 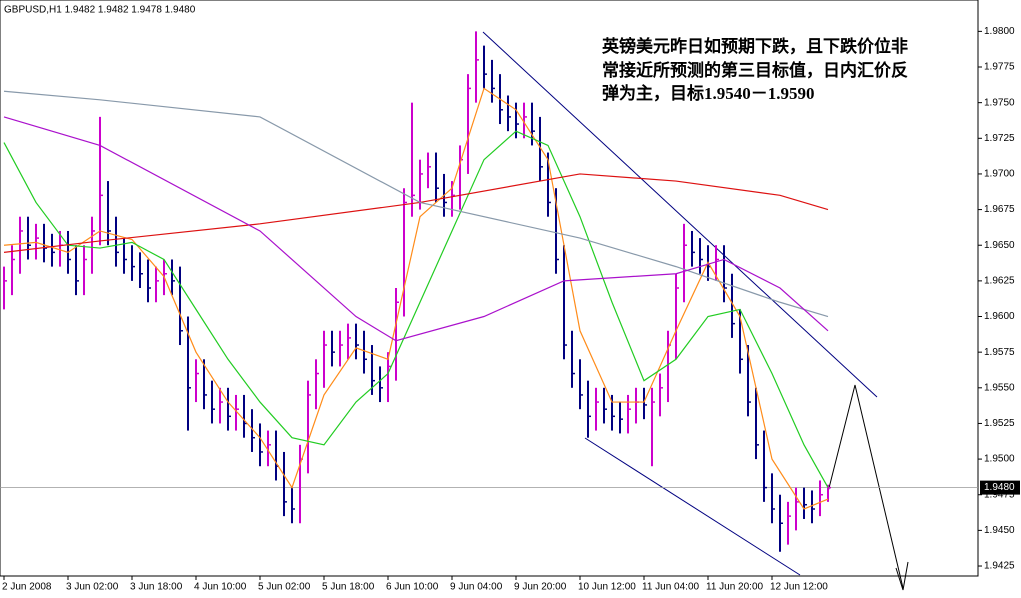 I want to click on y-tick-label: 1.9500, so click(x=999, y=459).